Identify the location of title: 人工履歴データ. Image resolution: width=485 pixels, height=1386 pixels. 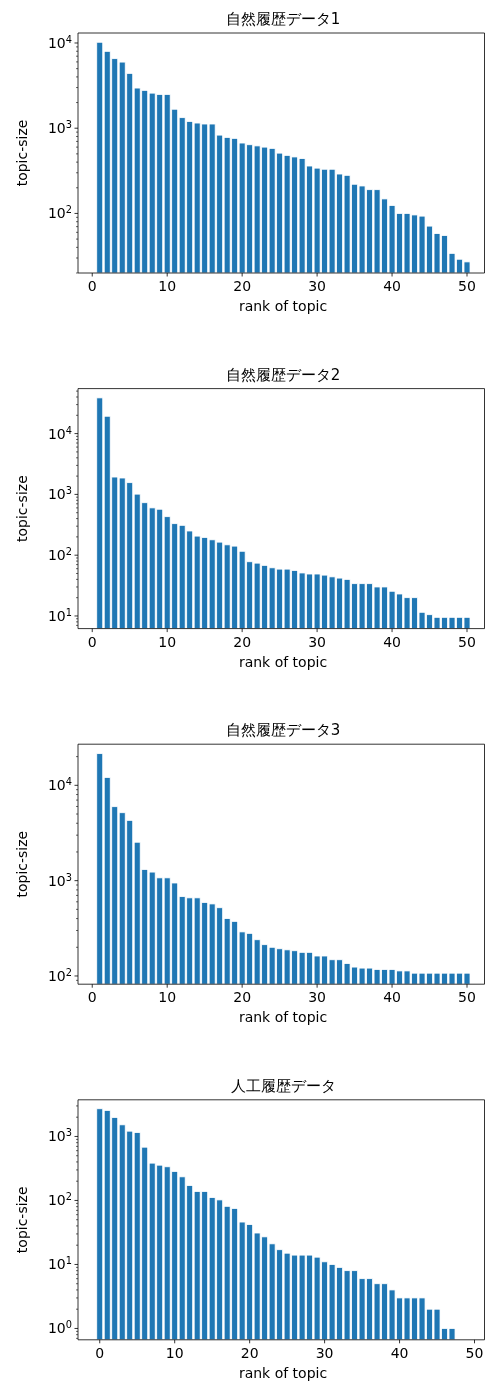
(283, 1085).